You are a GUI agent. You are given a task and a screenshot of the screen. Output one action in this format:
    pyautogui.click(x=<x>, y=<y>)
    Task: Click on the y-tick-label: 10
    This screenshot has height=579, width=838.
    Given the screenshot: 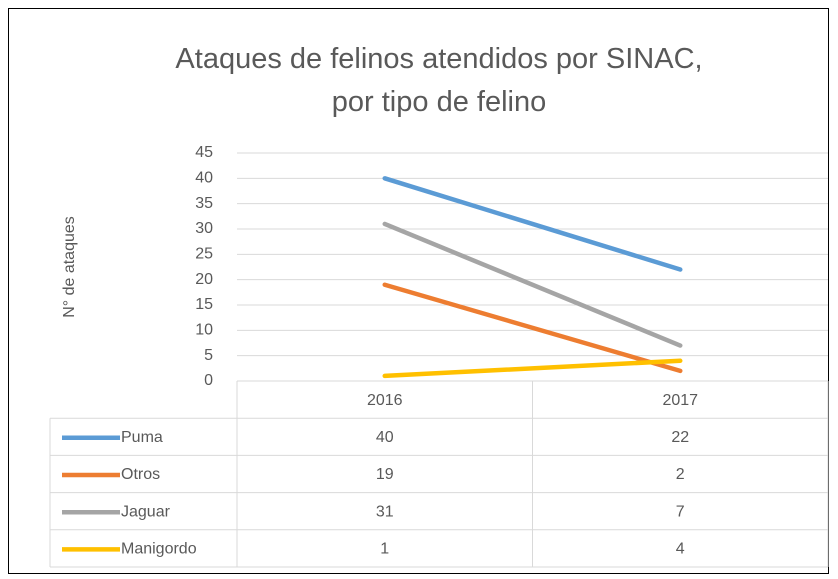 What is the action you would take?
    pyautogui.click(x=204, y=330)
    